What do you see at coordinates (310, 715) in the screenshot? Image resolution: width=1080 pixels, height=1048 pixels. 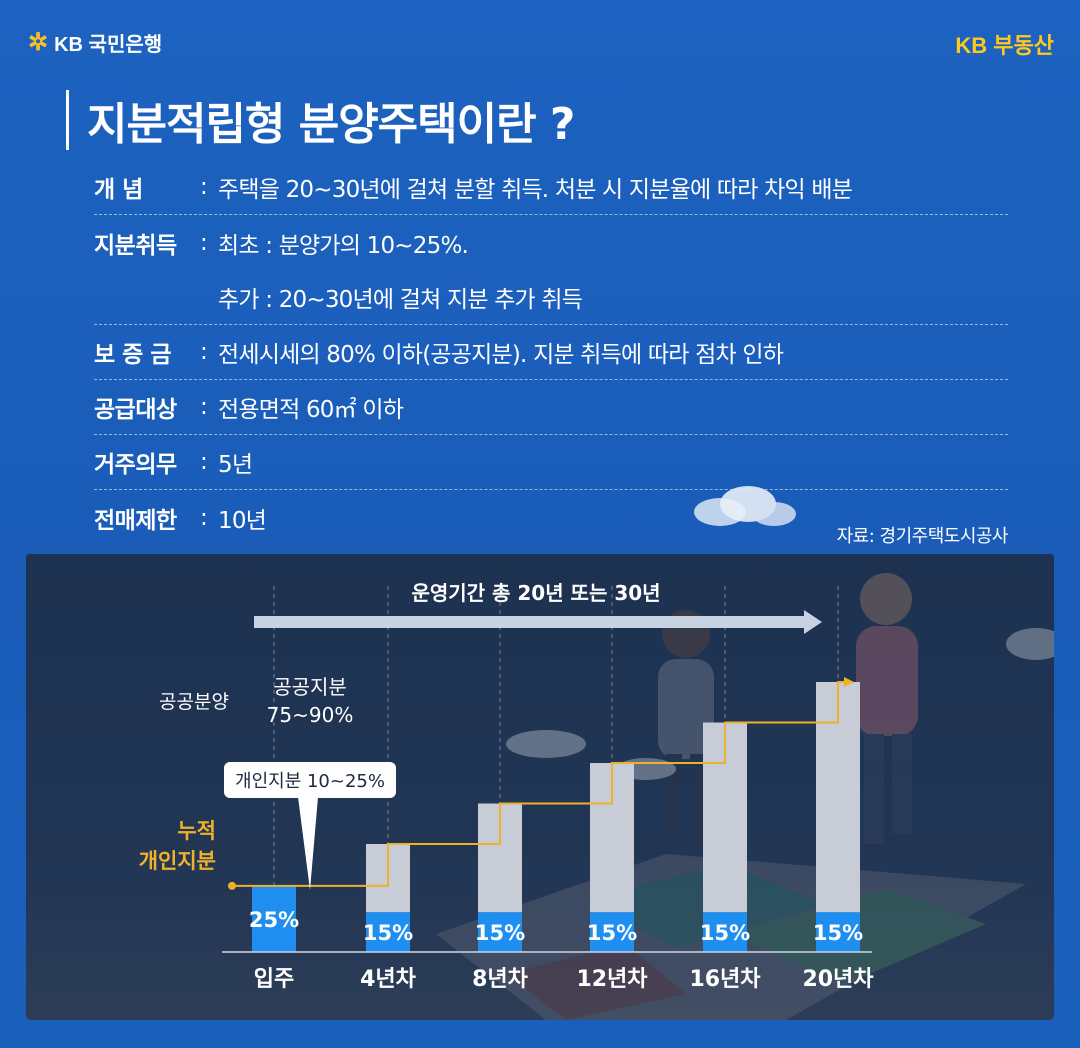 I see `public-share-range: 75~90%` at bounding box center [310, 715].